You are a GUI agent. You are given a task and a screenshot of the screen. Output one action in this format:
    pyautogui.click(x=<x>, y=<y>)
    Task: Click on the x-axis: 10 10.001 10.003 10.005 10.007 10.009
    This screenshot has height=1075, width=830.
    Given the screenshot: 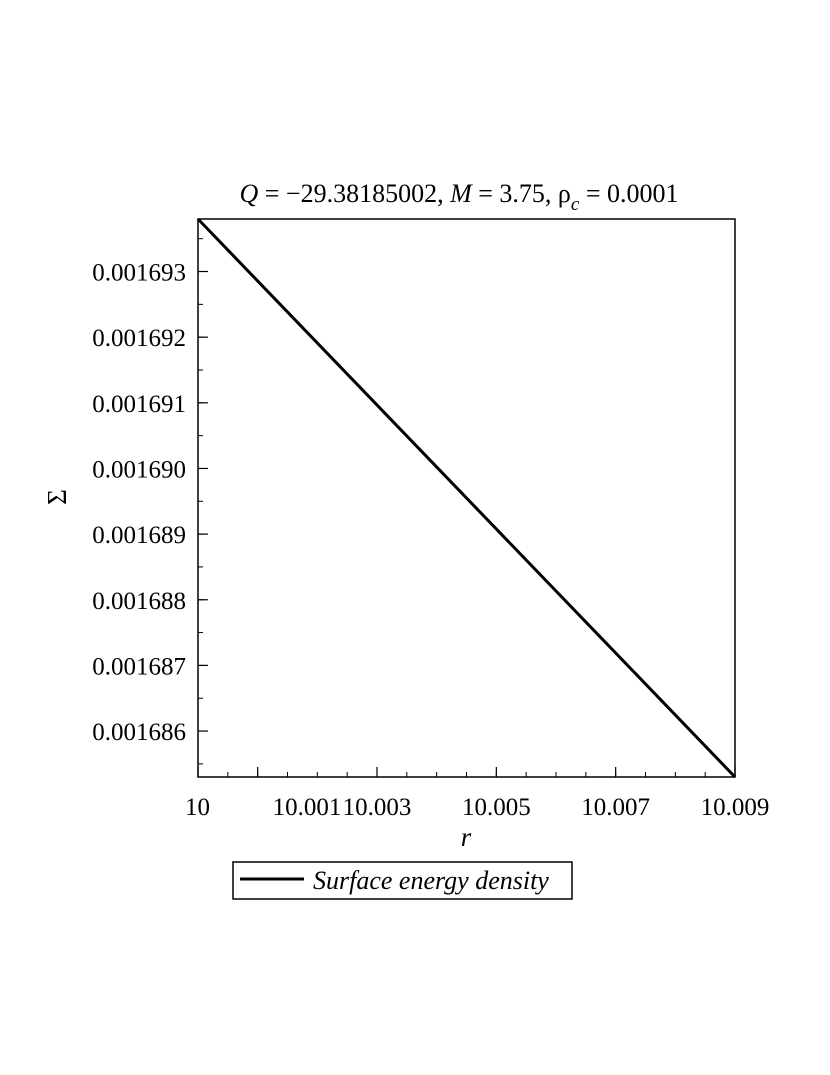 What is the action you would take?
    pyautogui.click(x=477, y=794)
    